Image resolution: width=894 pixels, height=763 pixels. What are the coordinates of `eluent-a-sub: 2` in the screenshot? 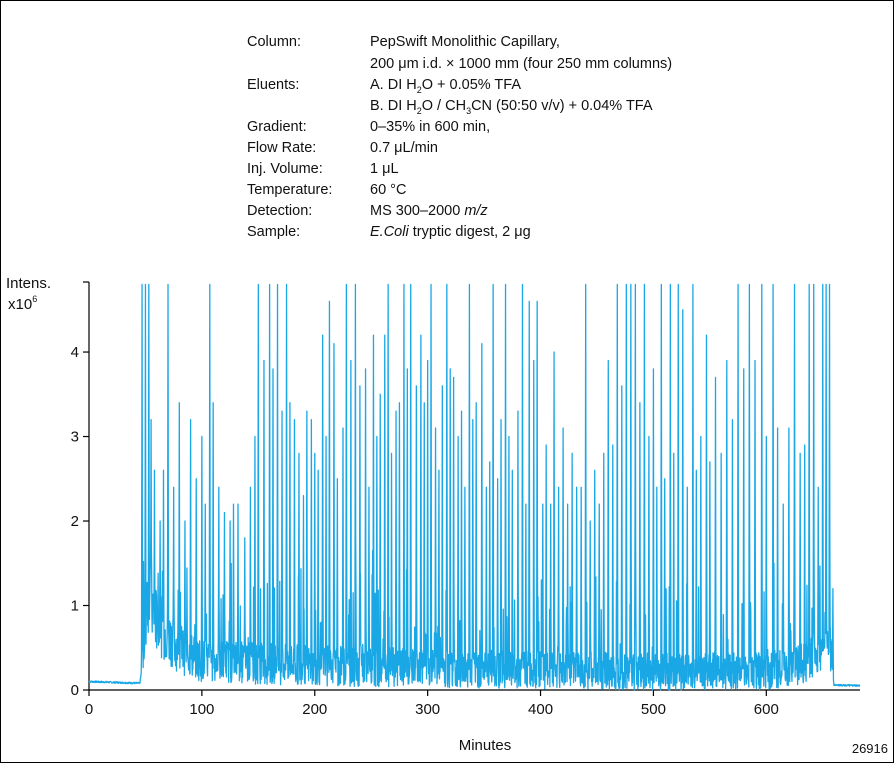 It's located at (419, 90).